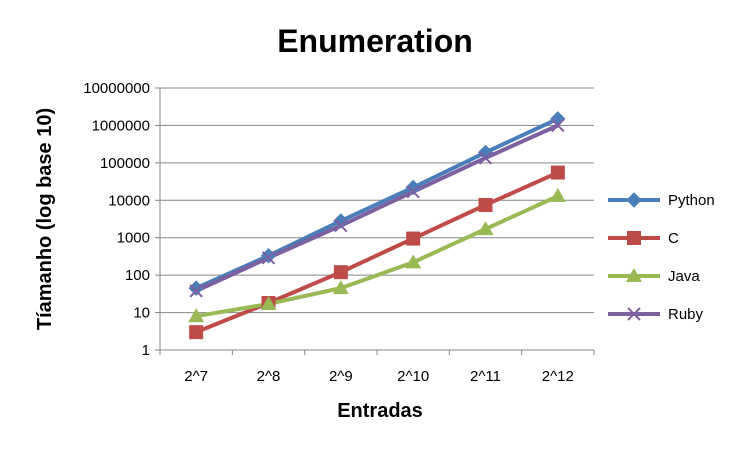 The height and width of the screenshot is (450, 750). Describe the element at coordinates (121, 219) in the screenshot. I see `y-axis-ticks: 1 10 100 1000 10000 100000 1000000 10000000` at that location.